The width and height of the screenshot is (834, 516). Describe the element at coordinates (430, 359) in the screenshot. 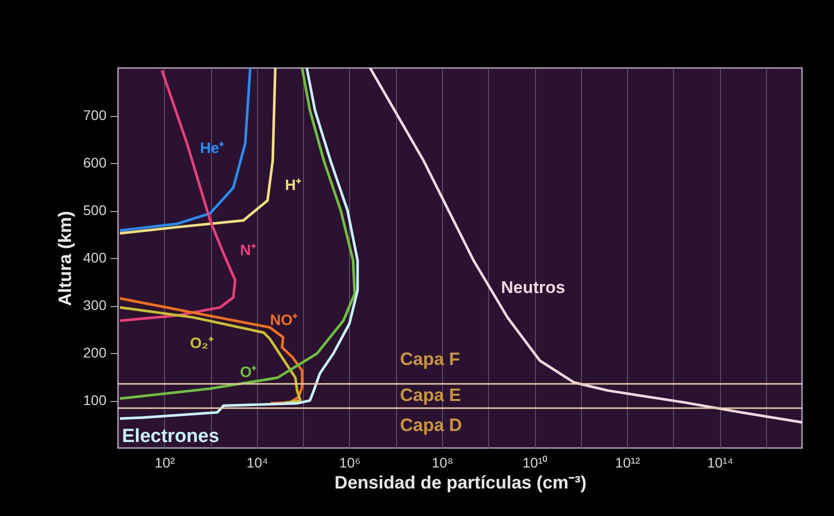

I see `annotation: Capa F` at that location.